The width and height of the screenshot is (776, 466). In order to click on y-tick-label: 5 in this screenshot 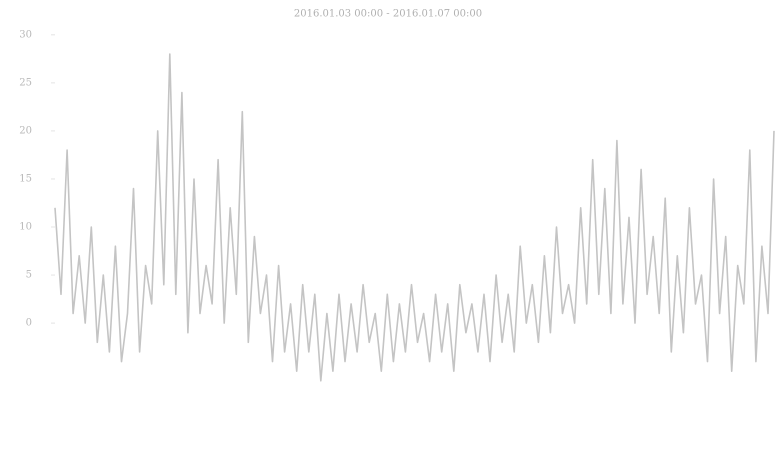, I will do `click(29, 275)`.